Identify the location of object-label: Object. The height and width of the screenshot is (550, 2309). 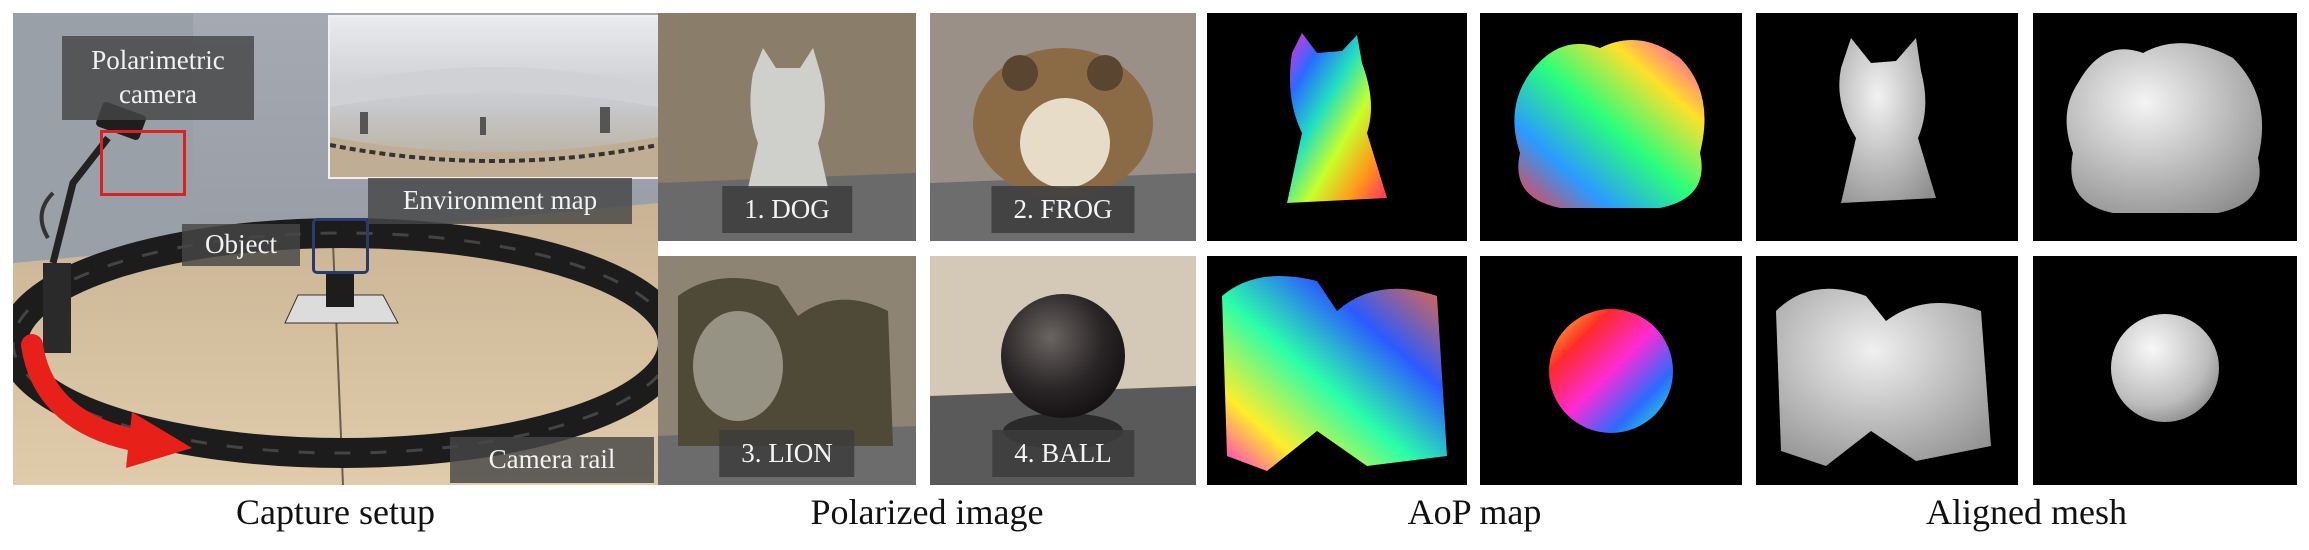
(241, 245).